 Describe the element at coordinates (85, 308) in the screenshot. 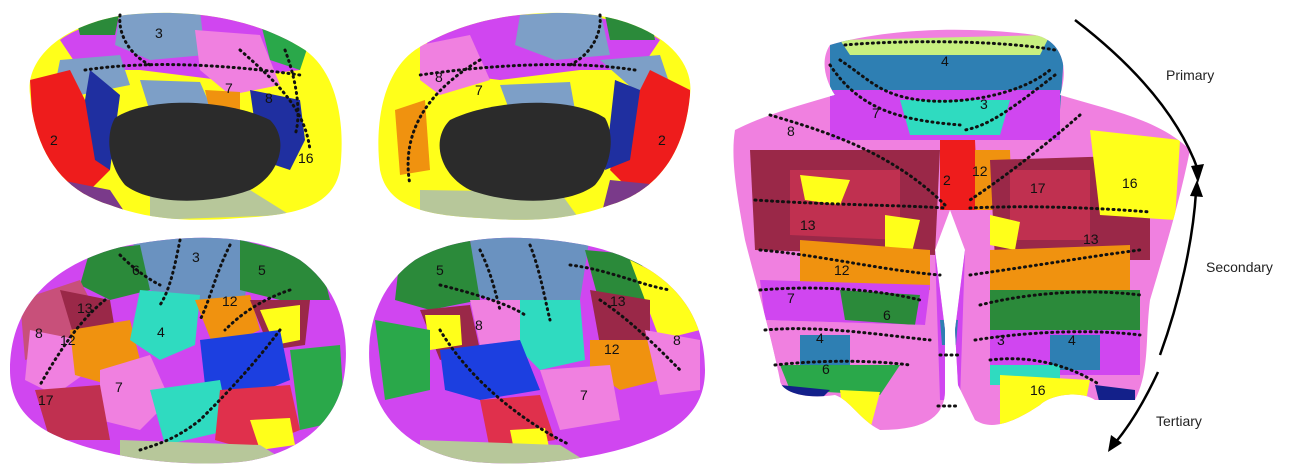

I see `label-c-13: 13` at that location.